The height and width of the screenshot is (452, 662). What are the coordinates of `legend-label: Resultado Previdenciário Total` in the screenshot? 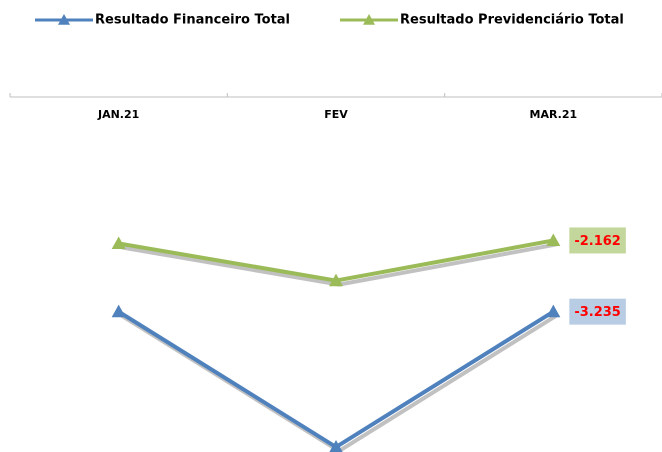 It's located at (512, 20).